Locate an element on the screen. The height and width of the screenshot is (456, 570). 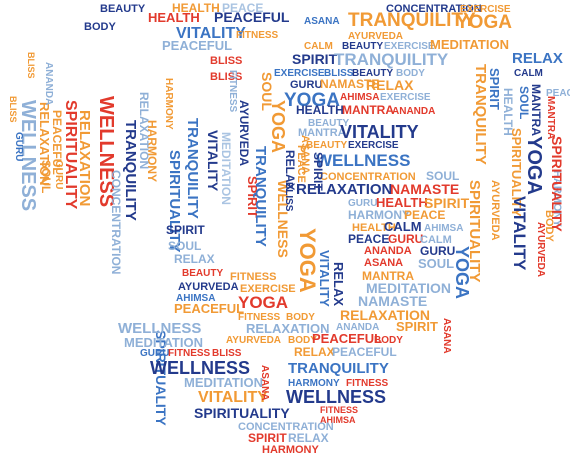
word-namaste: NAMASTE is located at coordinates (349, 84).